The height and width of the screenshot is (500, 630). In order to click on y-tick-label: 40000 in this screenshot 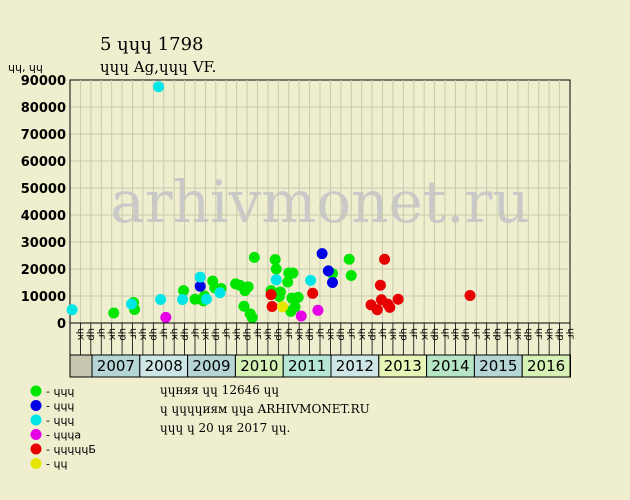, I will do `click(43, 216)`.